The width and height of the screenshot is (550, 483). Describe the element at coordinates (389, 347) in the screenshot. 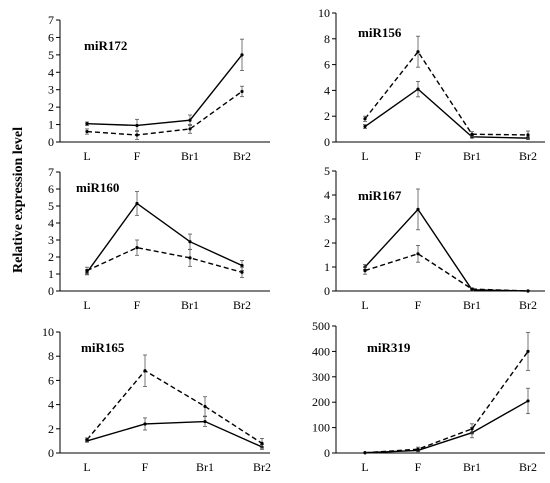

I see `panel-6-title: miR319` at that location.